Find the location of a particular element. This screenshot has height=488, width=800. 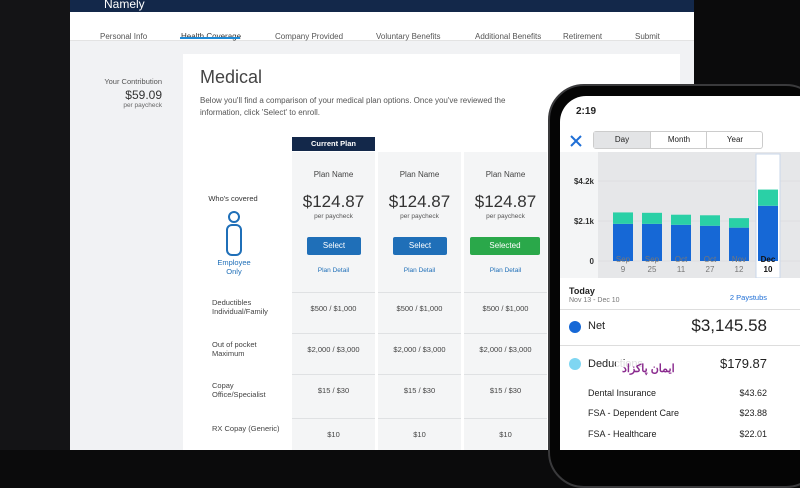

paycheck-chart: 0 $2.1k $4.2k Sep 9 Sep 25 Oct 11 Oct 27 Nov 12 Dec 10 is located at coordinates (687, 215).